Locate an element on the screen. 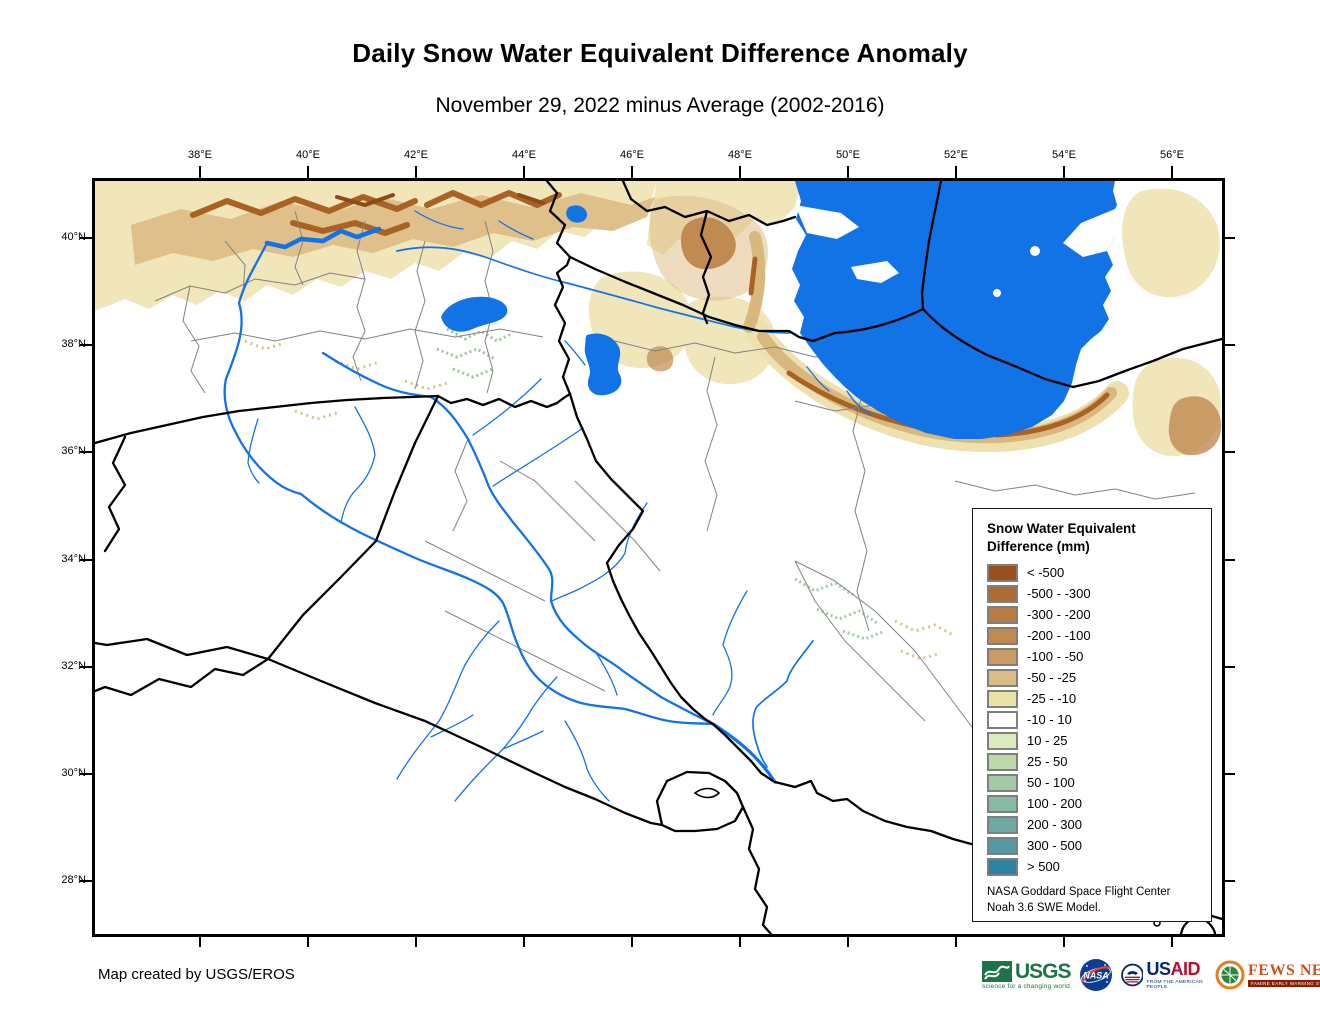  iraq-saudi-border is located at coordinates (465, 742).